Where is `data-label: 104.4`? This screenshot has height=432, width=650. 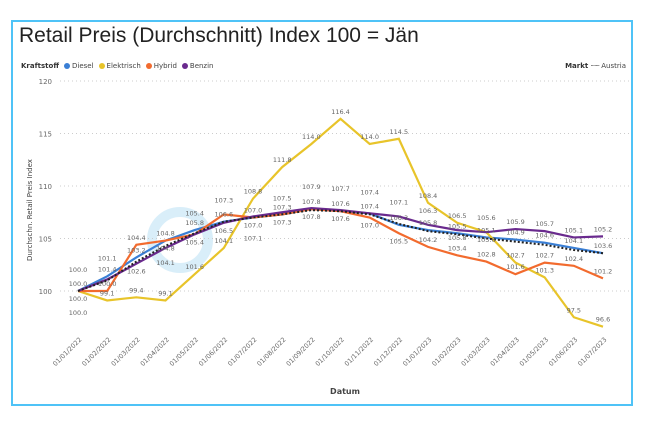
data-label: 104.4 is located at coordinates (136, 238).